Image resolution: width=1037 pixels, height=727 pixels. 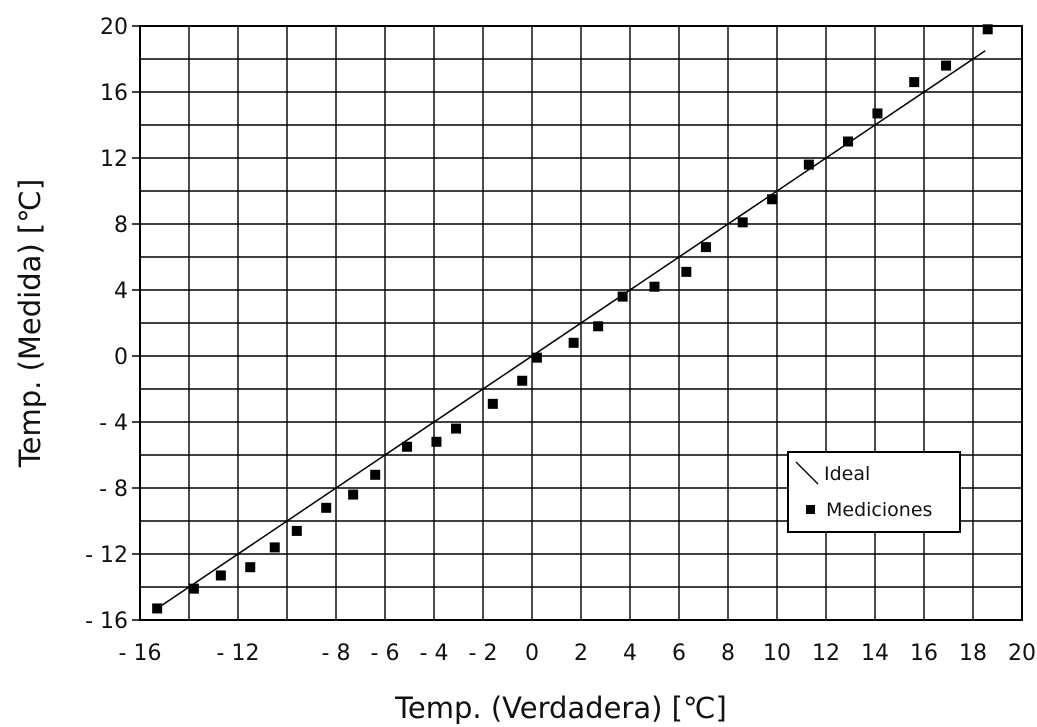 I want to click on x-axis-ticks: - 16 - 12 - 8 - 6 - 4 - 2 0 2 4 6 8 10 12 14 16 18 20, so click(x=577, y=653).